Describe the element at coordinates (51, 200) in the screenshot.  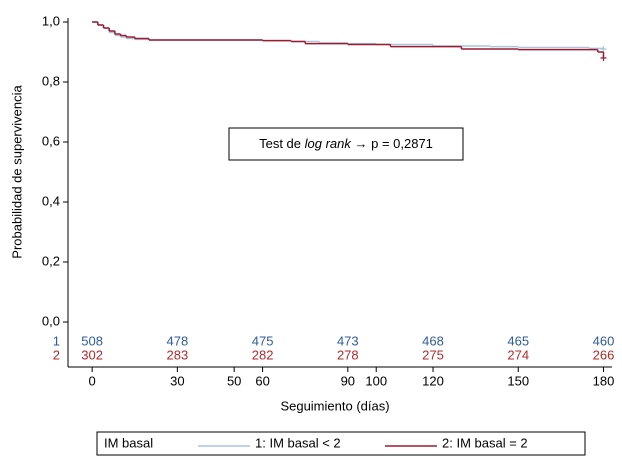
I see `y-tick-label: 0,4` at that location.